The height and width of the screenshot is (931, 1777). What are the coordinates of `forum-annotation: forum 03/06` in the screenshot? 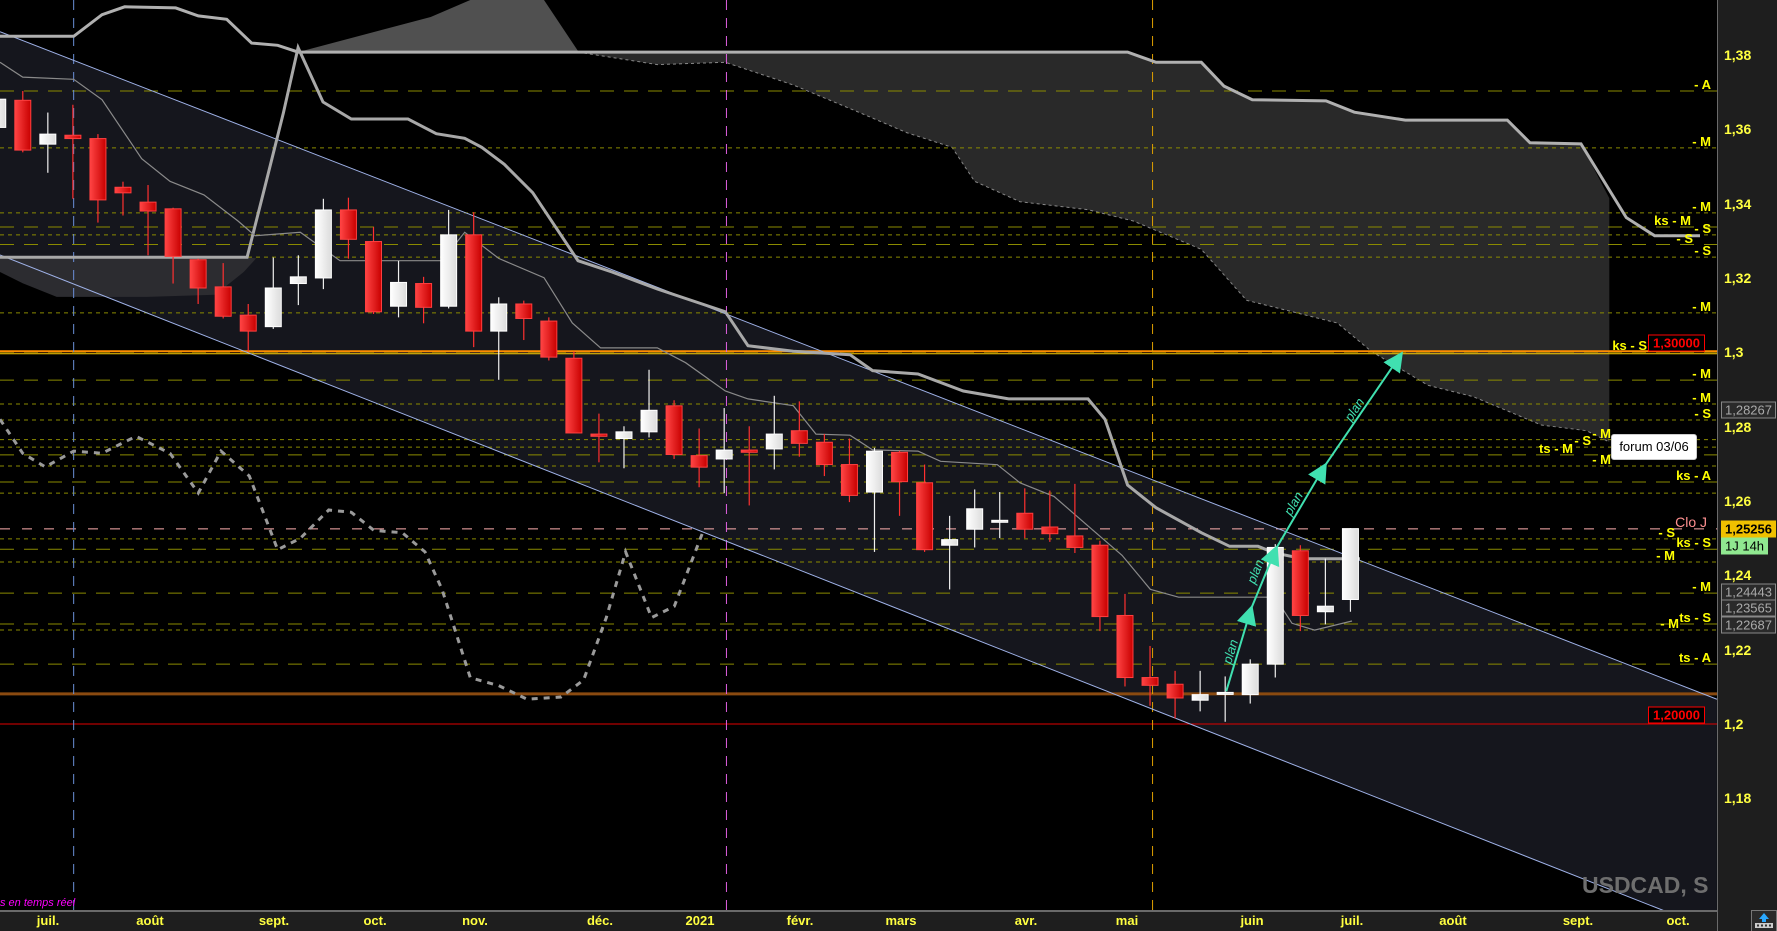 It's located at (1654, 447).